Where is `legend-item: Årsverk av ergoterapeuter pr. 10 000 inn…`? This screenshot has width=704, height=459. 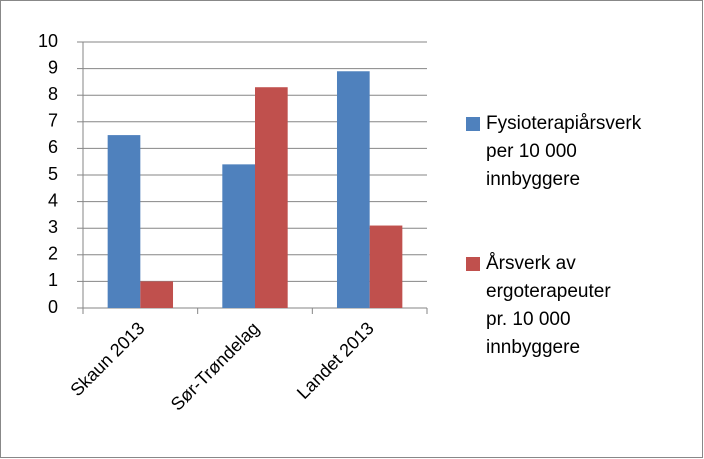 legend-item: Årsverk av ergoterapeuter pr. 10 000 inn… is located at coordinates (551, 306).